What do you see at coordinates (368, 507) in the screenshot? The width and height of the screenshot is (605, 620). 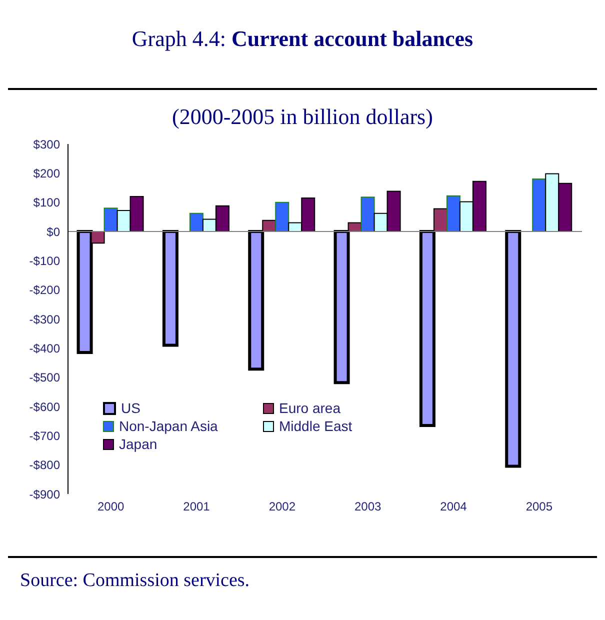 I see `x-tick-label: 2003` at bounding box center [368, 507].